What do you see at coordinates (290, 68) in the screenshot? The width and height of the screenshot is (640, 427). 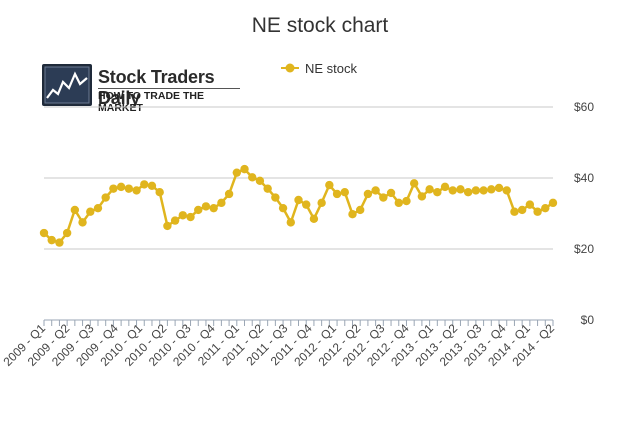 I see `legend-marker-icon` at bounding box center [290, 68].